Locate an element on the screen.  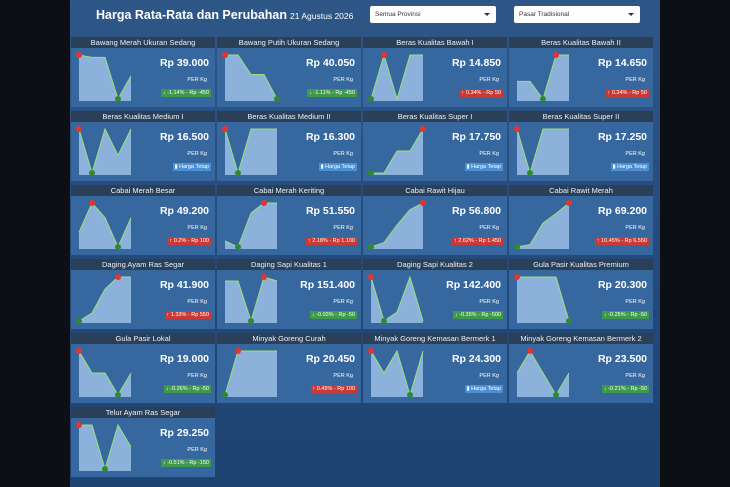
change-badge: ↑ 2.62% - Rp 1.450 is located at coordinates (477, 241).